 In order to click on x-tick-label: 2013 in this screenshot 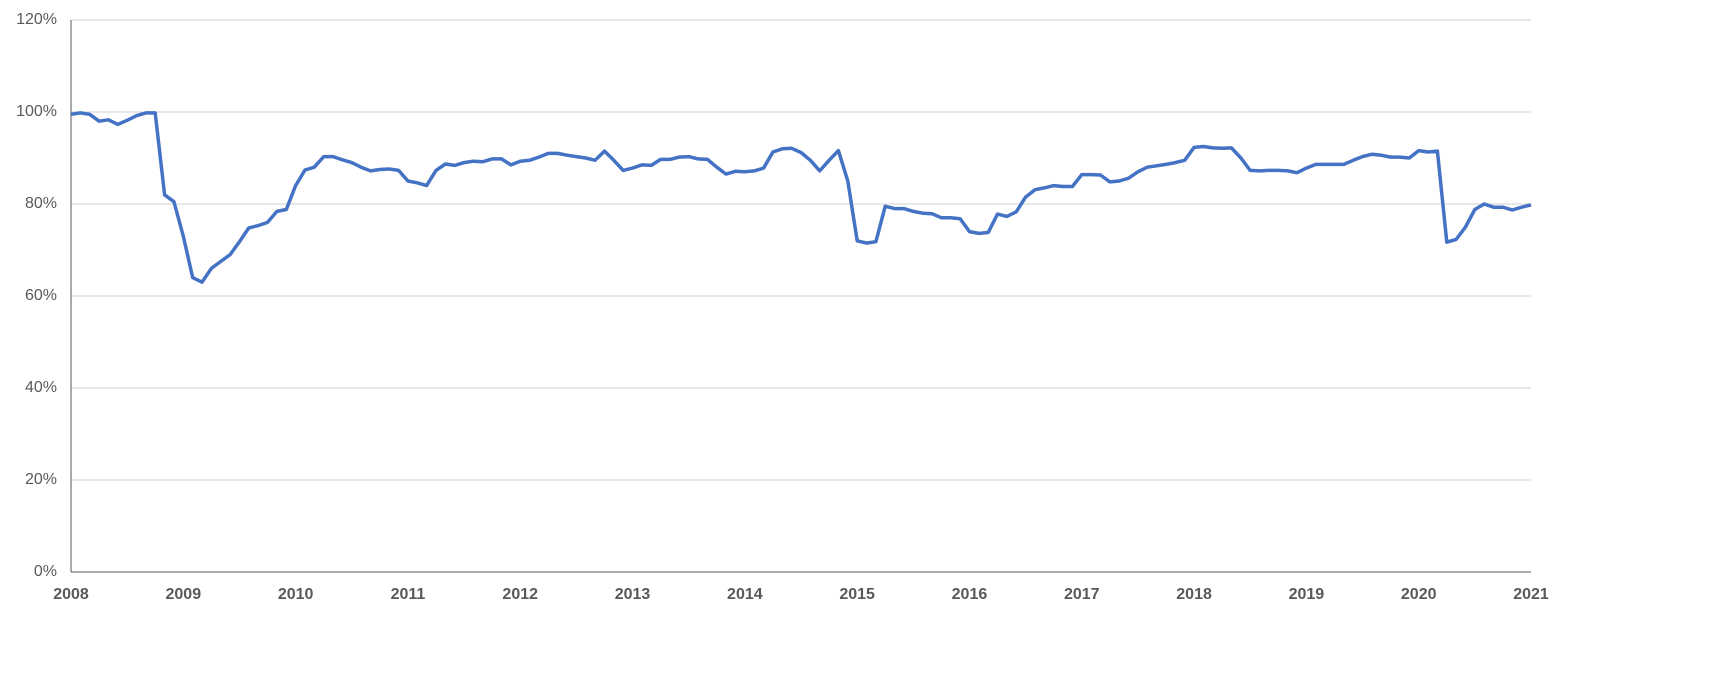, I will do `click(633, 594)`.